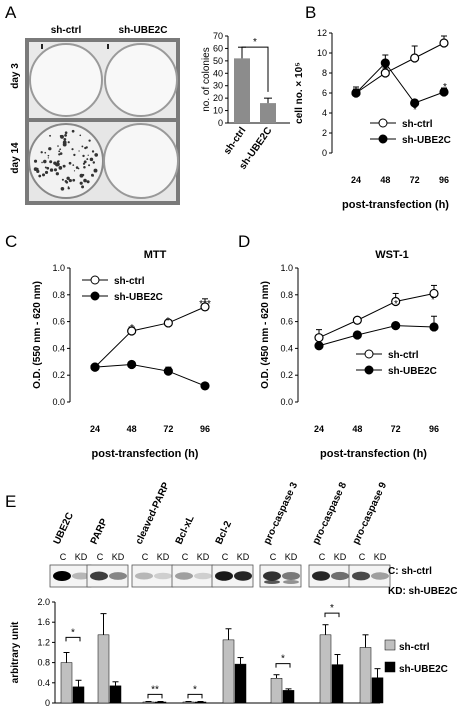  I want to click on y-tick-label: 1.2, so click(43, 642).